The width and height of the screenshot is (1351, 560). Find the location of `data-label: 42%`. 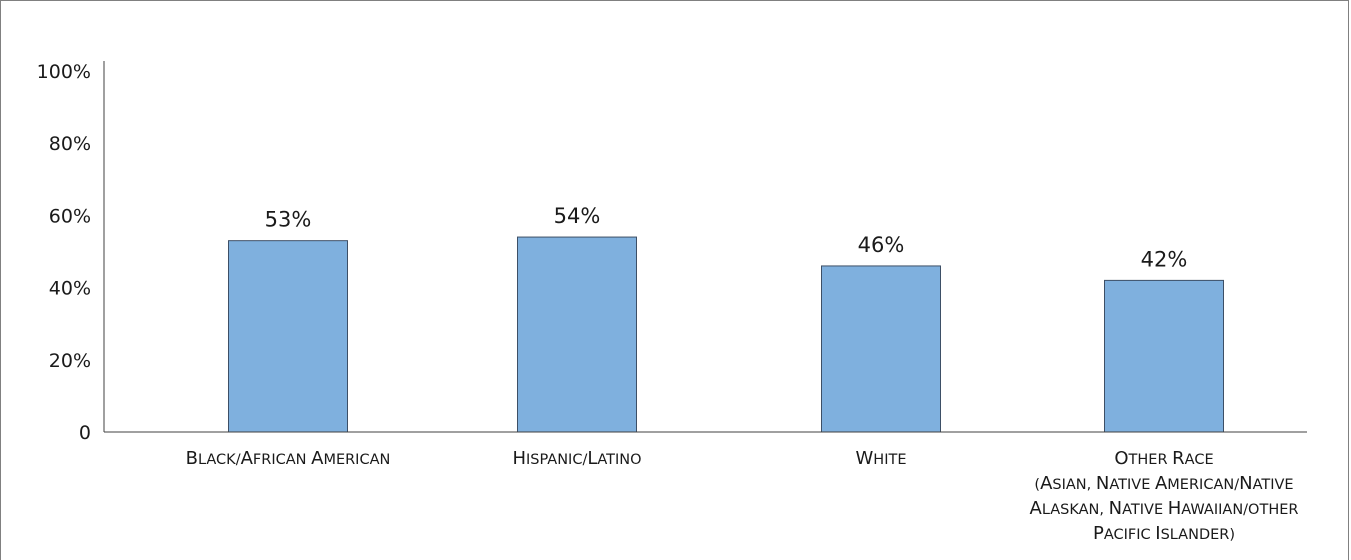

data-label: 42% is located at coordinates (1164, 259).